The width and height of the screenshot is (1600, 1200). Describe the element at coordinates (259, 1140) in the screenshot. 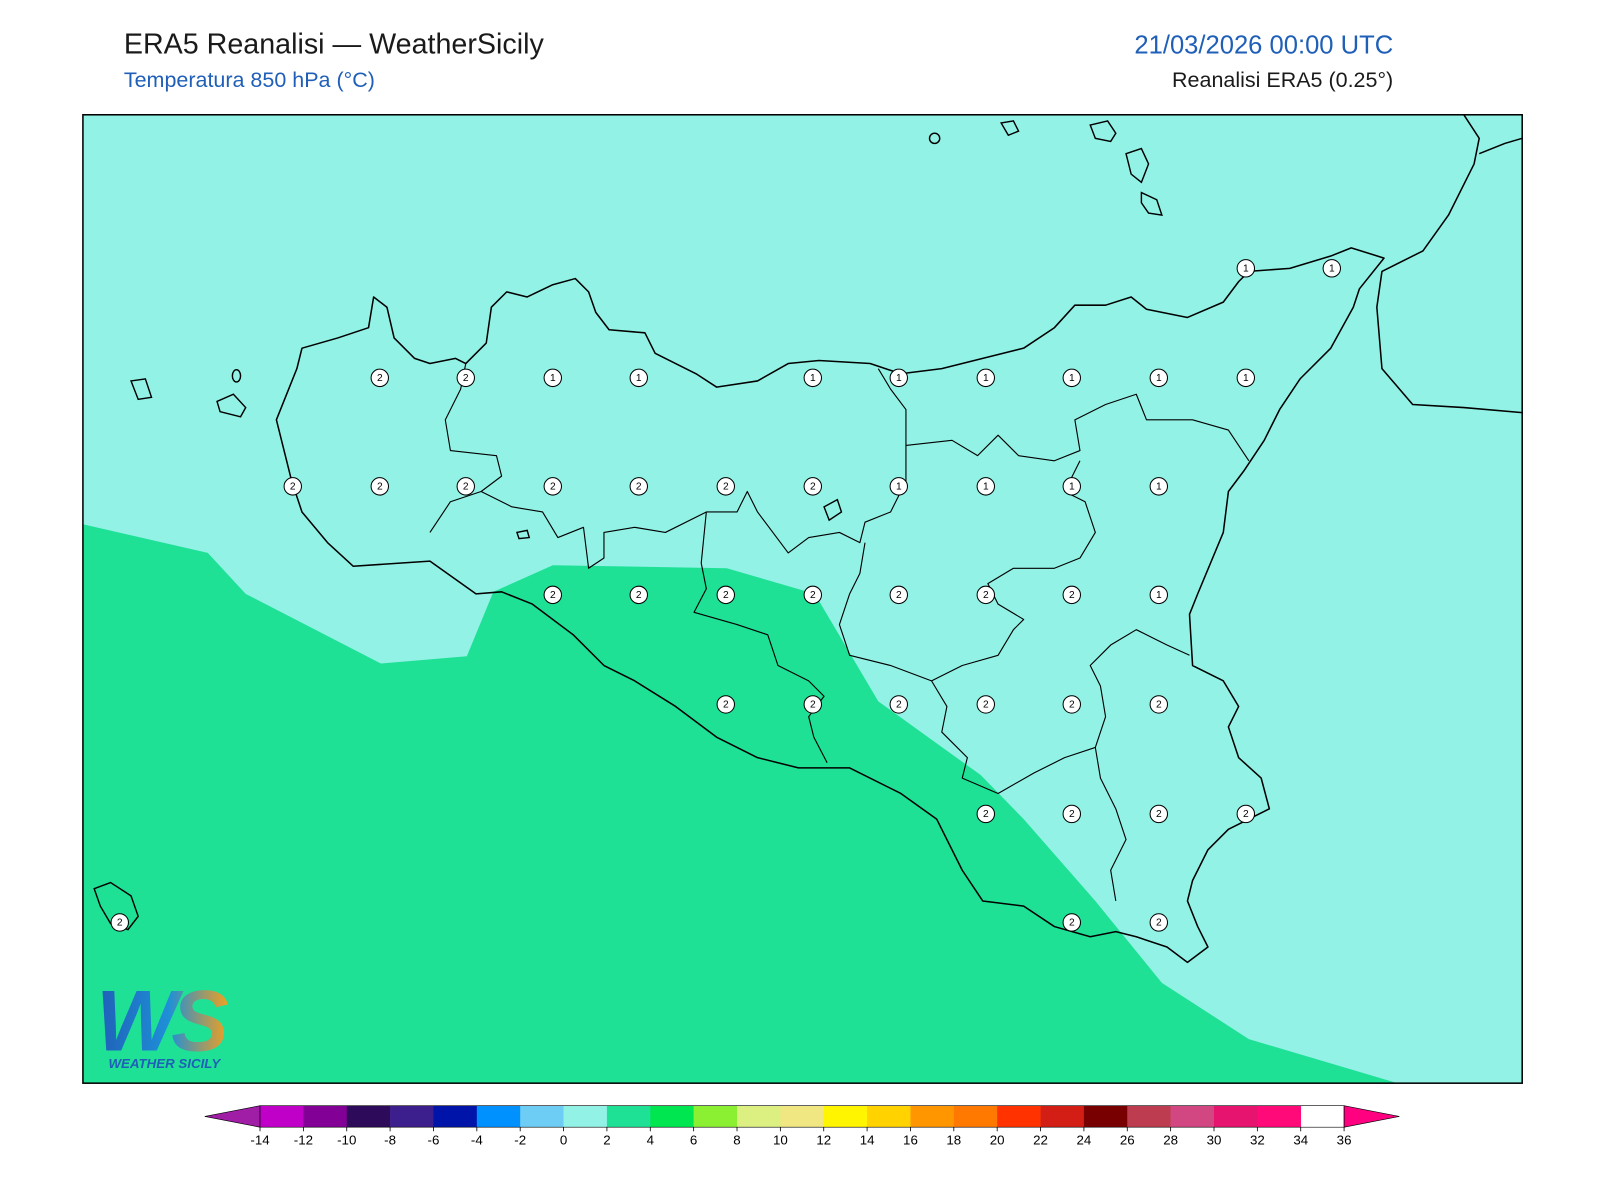

I see `colorbar-tick-label: -14` at that location.